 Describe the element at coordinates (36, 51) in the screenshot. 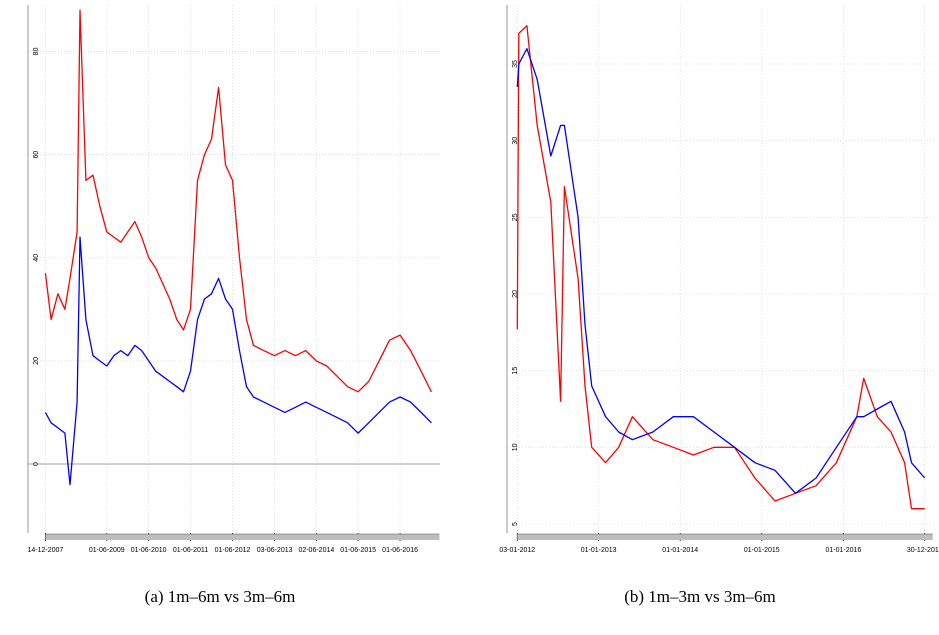

I see `y-tick-label: 80` at that location.